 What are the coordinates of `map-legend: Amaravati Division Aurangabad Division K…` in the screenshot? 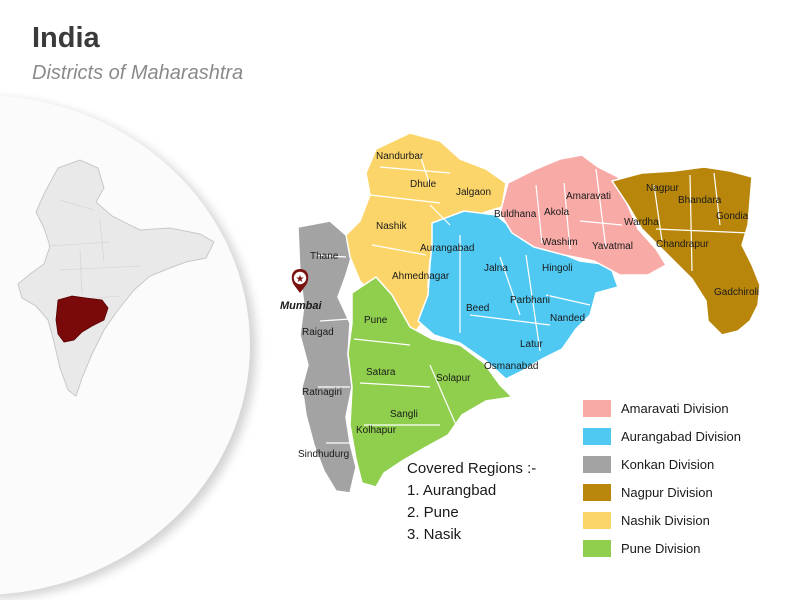 It's located at (662, 478).